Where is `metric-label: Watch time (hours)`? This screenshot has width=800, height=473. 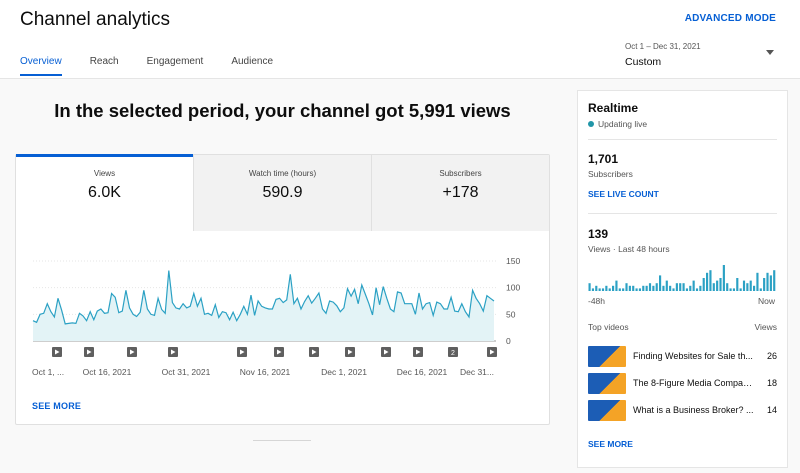
metric-label: Watch time (hours) is located at coordinates (282, 173).